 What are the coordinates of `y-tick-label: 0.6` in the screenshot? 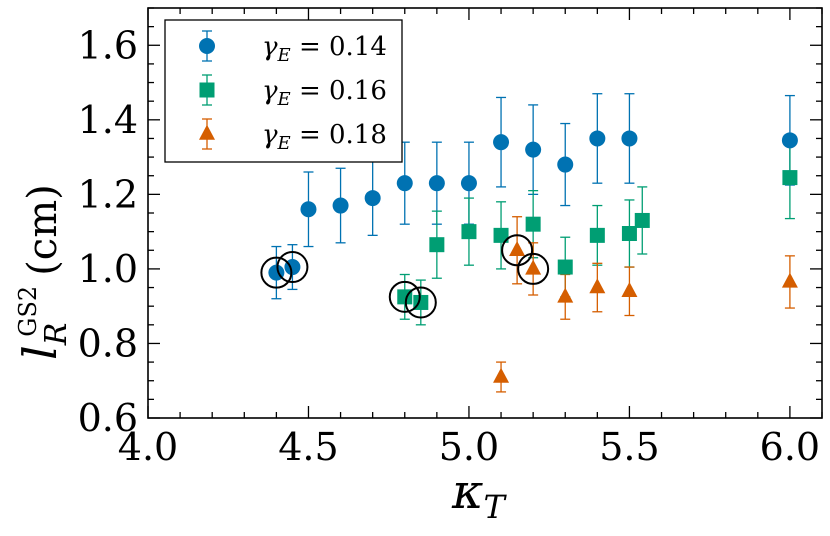 It's located at (108, 418).